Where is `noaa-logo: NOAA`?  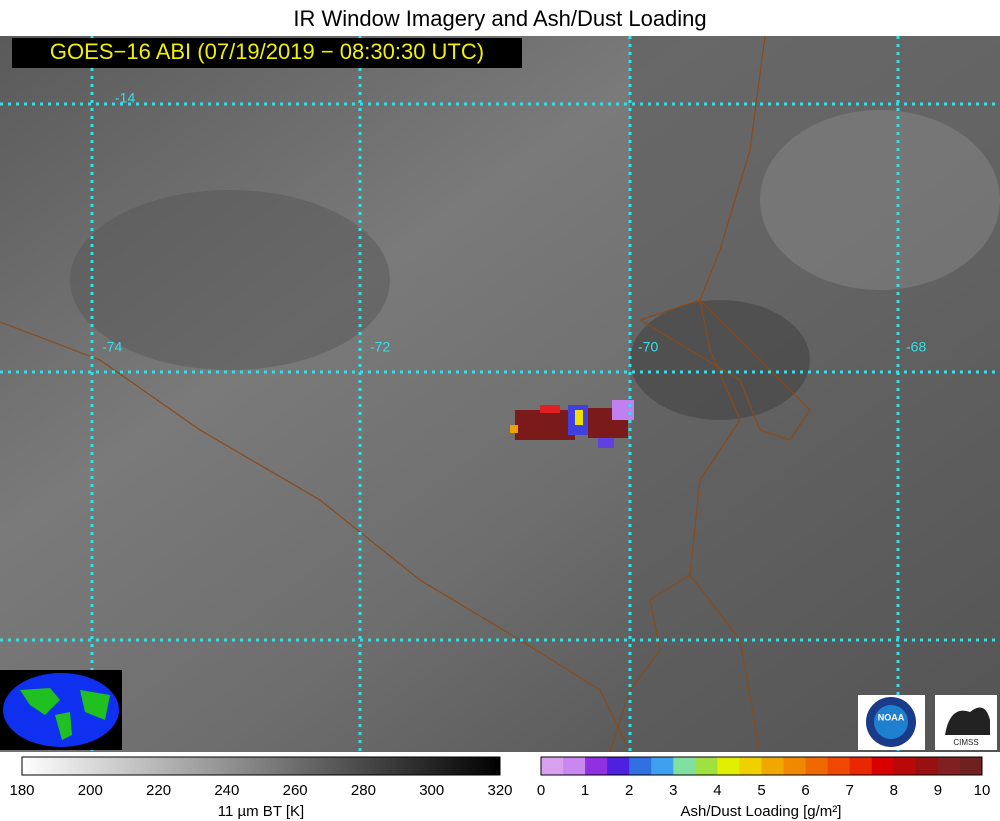 noaa-logo: NOAA is located at coordinates (891, 722).